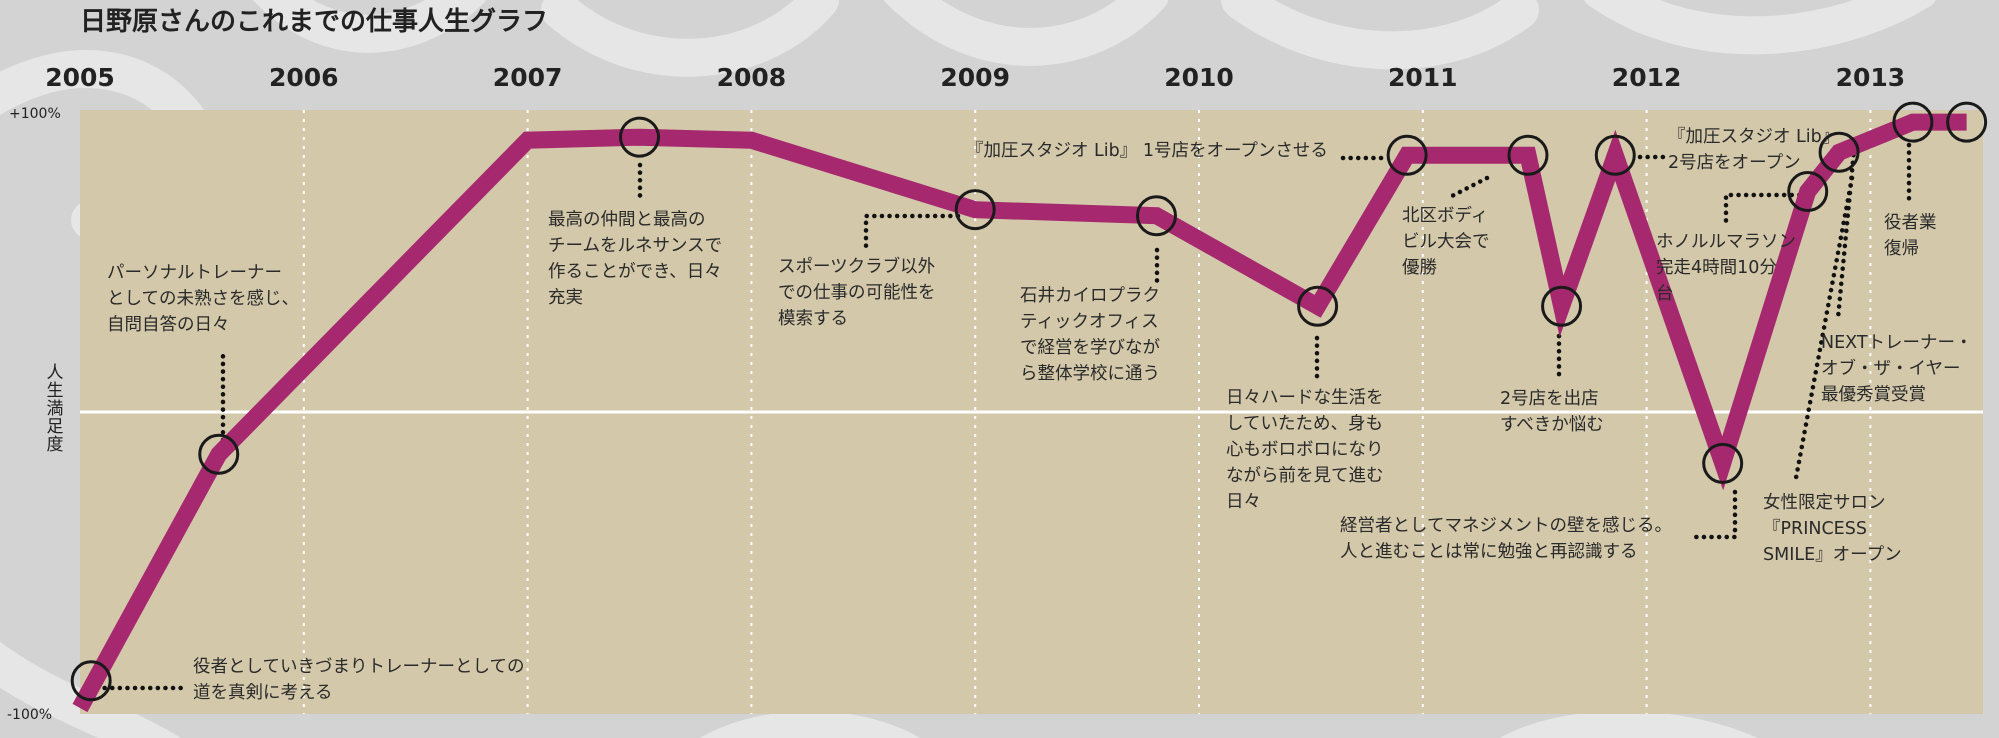 The image size is (1999, 738). Describe the element at coordinates (203, 298) in the screenshot. I see `annotation-label: としての未熟さを感じ、` at that location.